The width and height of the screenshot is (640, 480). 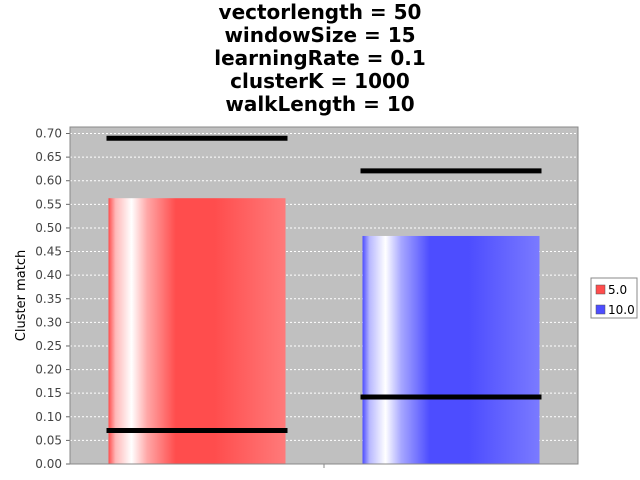 I want to click on title-line-learningrate: learningRate = 0.1, so click(x=320, y=58).